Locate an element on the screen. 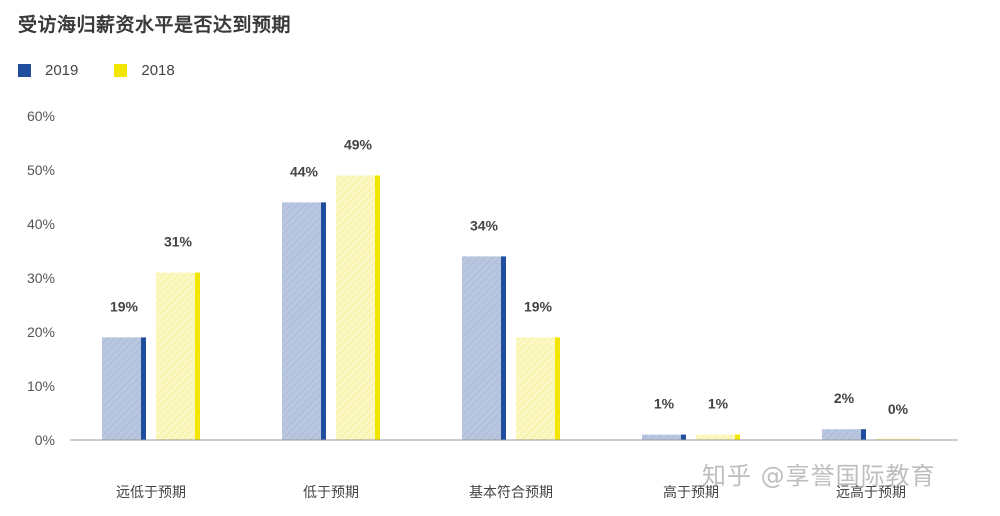 The height and width of the screenshot is (516, 1000). legend-item-2018: 2018 is located at coordinates (144, 70).